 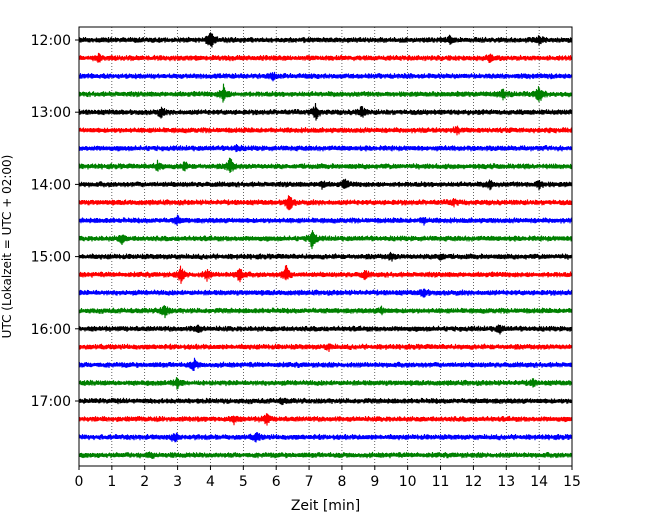 What do you see at coordinates (7, 247) in the screenshot?
I see `y-axis-label: UTC (Lokalzeit = UTC + 02:00)` at bounding box center [7, 247].